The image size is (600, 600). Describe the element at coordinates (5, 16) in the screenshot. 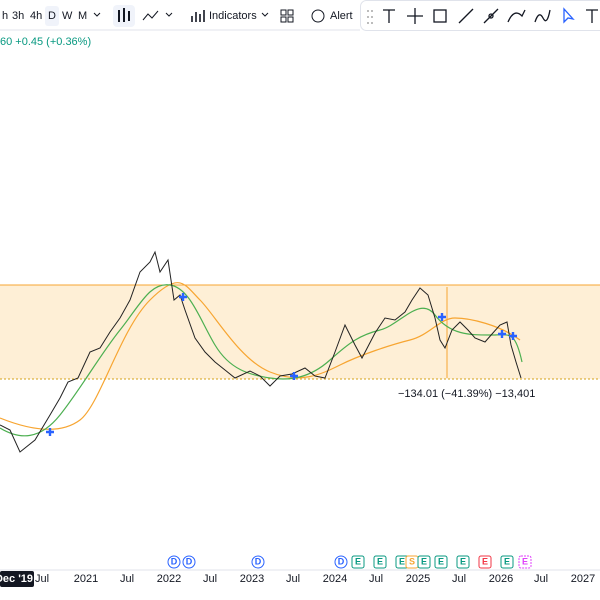

I see `timeframe: h` at that location.